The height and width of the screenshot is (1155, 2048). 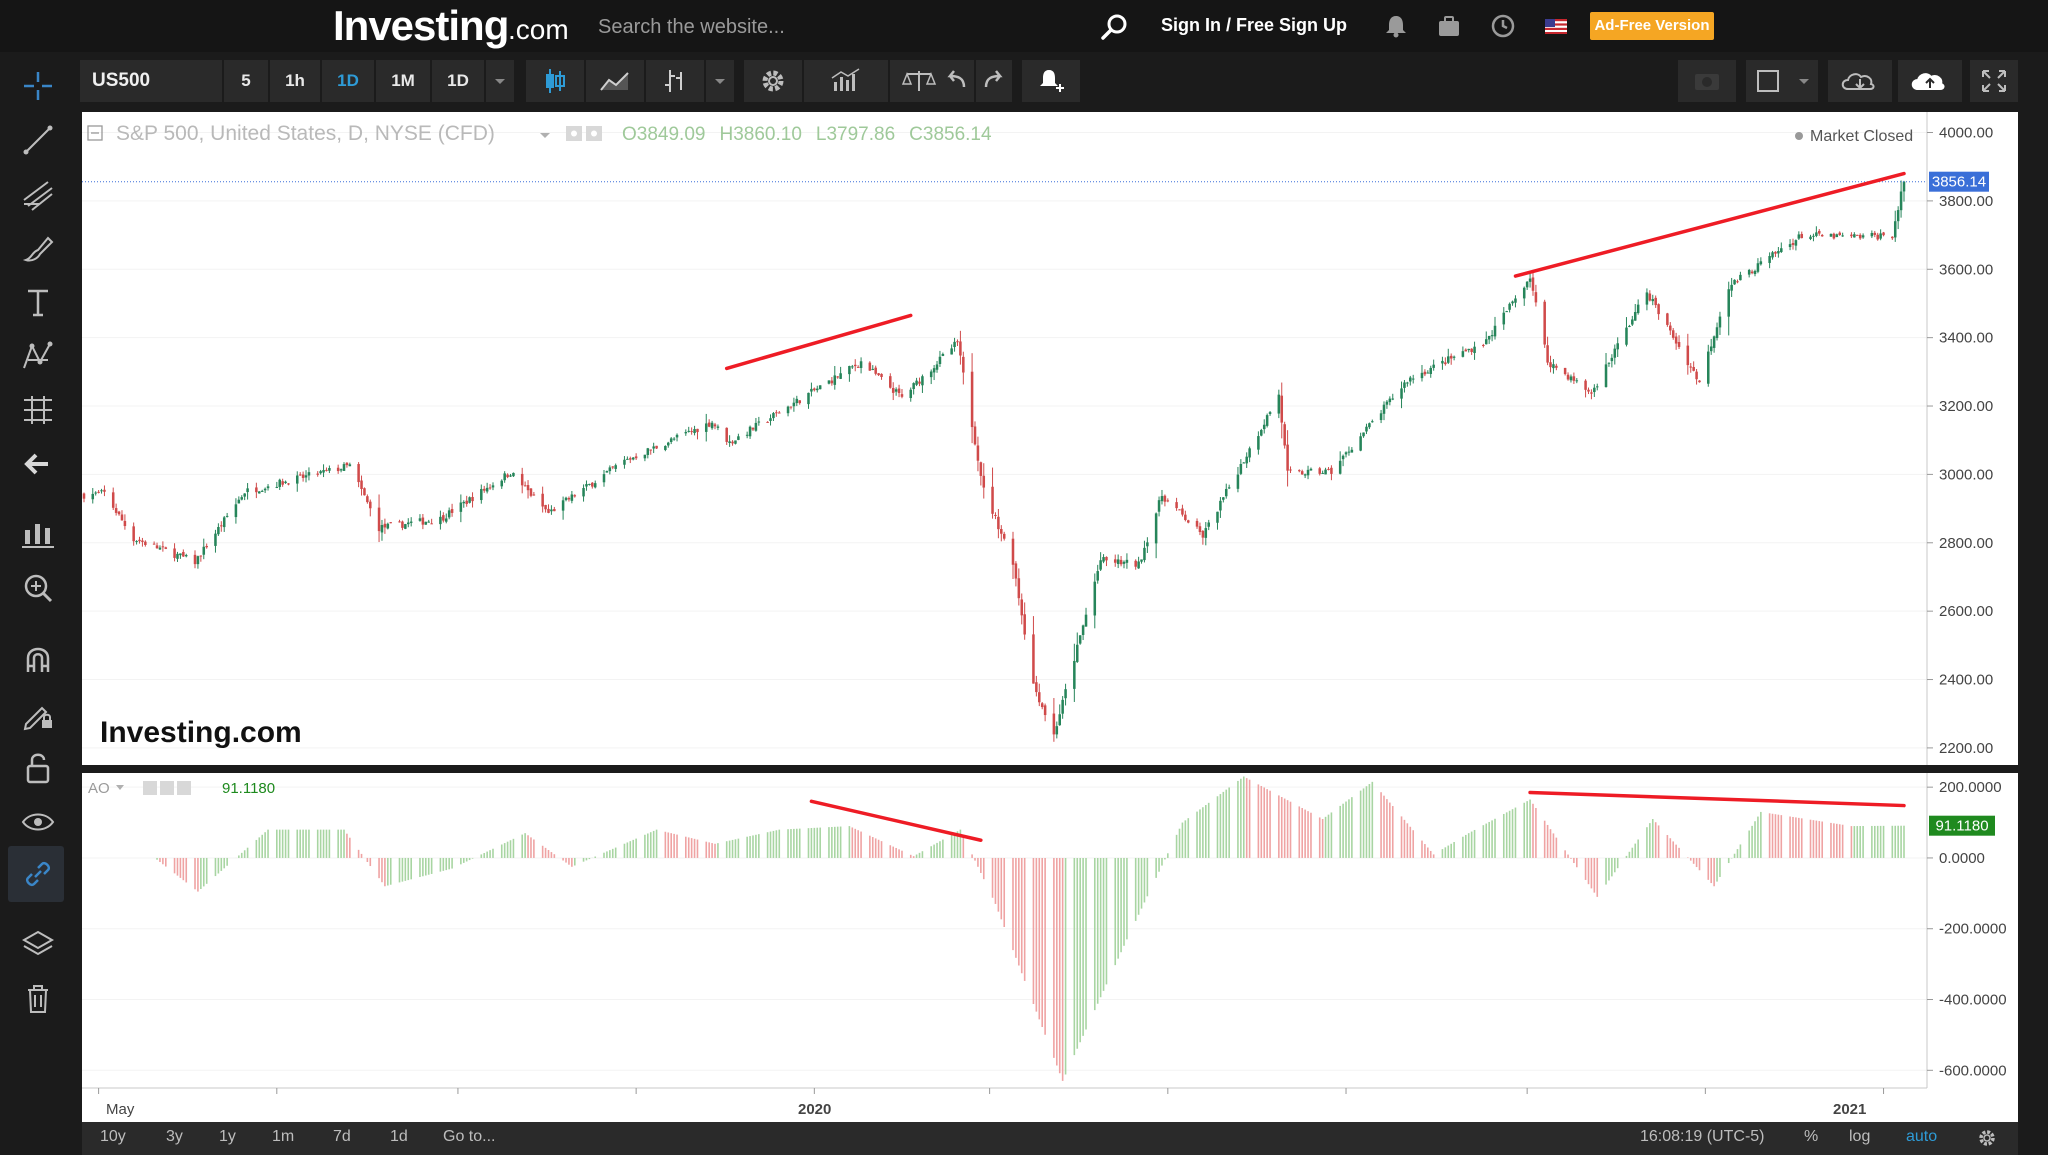 What do you see at coordinates (1860, 1136) in the screenshot?
I see `log-scale-toggle: log` at bounding box center [1860, 1136].